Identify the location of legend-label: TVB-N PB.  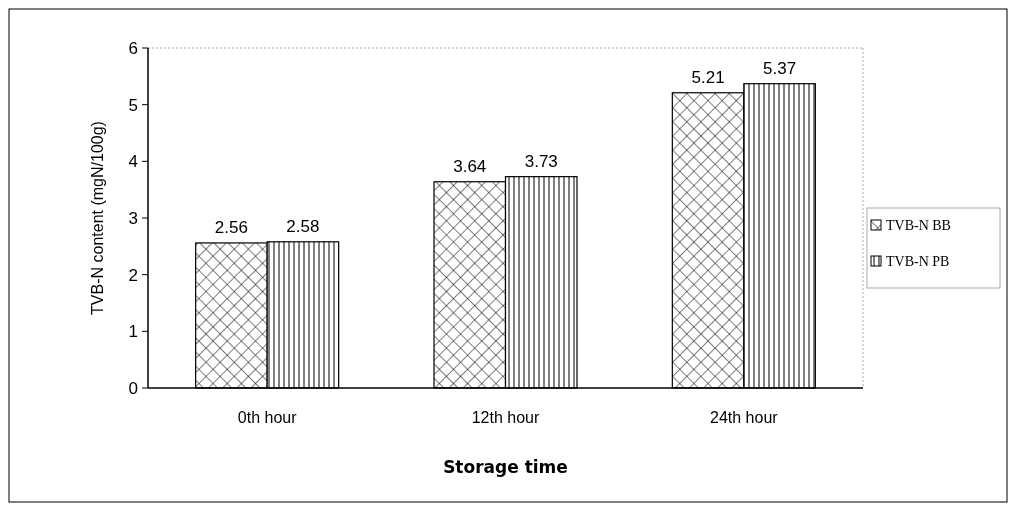
(918, 261).